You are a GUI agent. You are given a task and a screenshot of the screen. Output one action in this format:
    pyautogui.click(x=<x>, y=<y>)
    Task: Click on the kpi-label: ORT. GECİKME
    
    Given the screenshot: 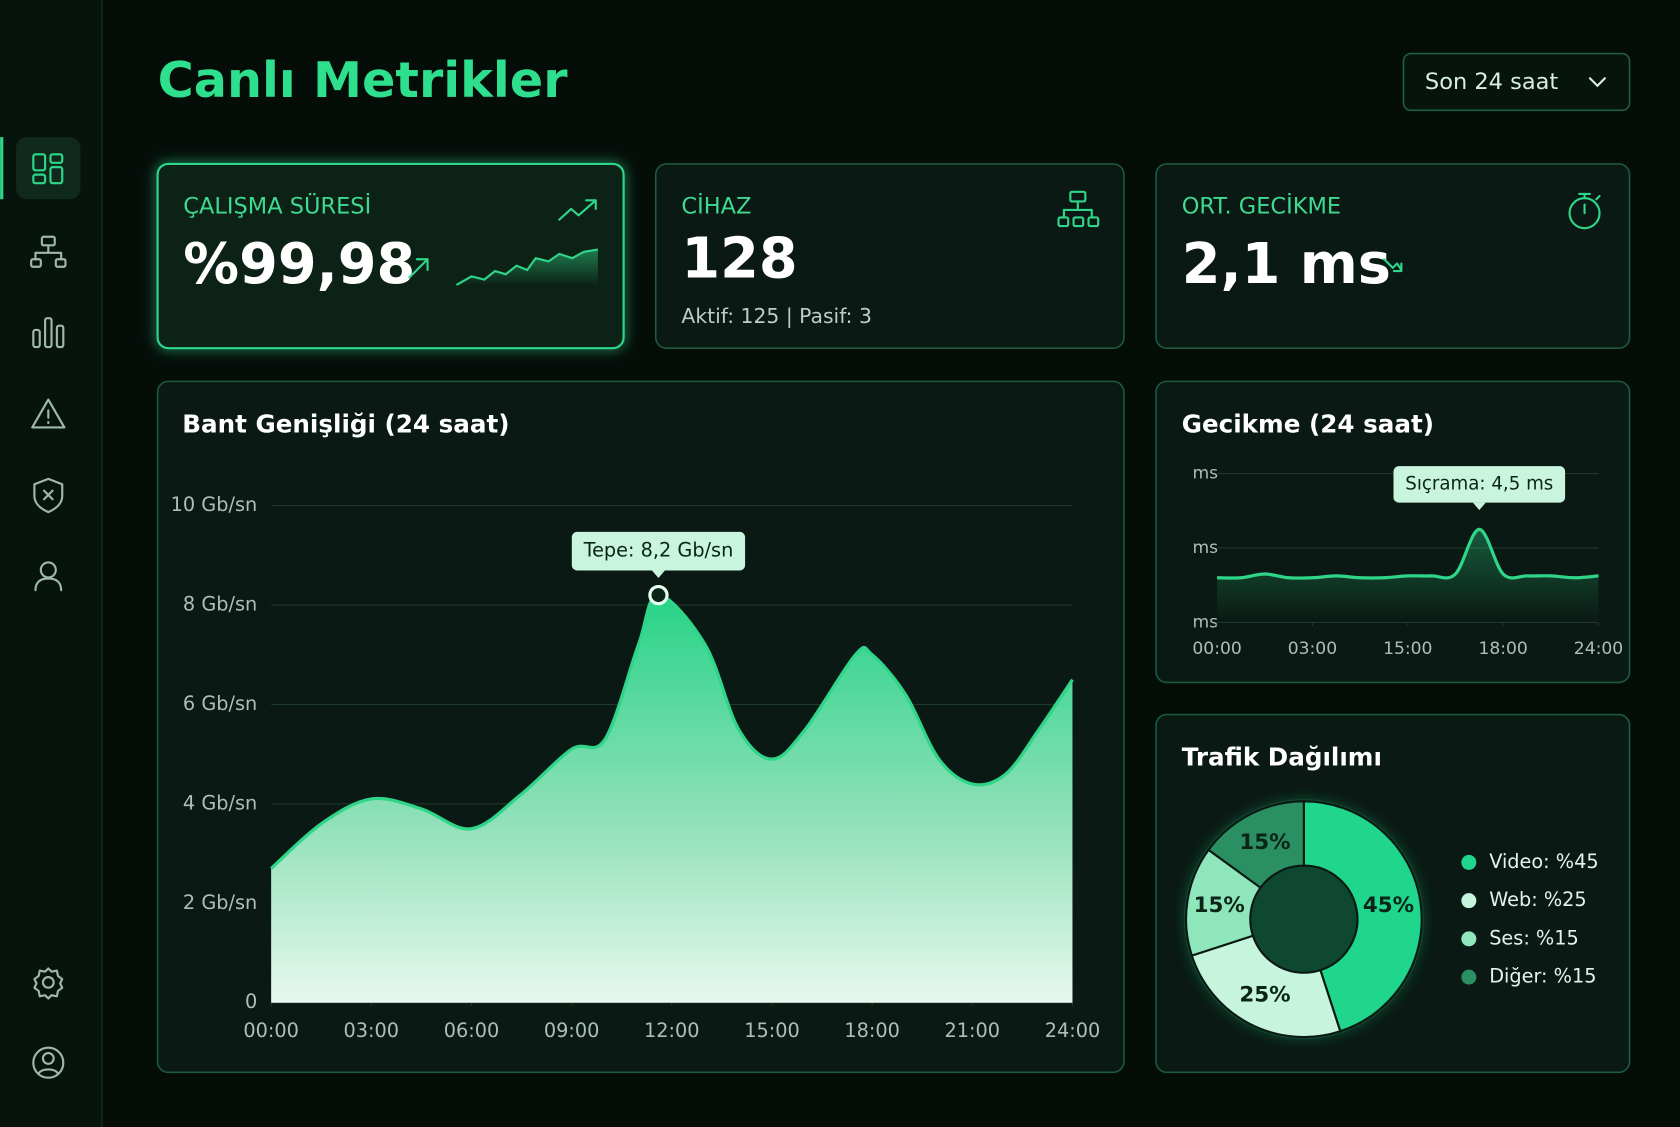 What is the action you would take?
    pyautogui.click(x=1261, y=205)
    